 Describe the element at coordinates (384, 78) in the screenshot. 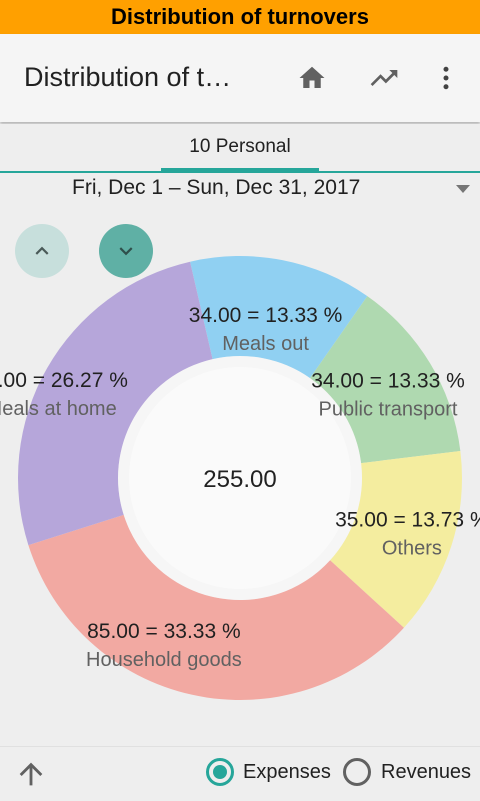

I see `trend-icon` at that location.